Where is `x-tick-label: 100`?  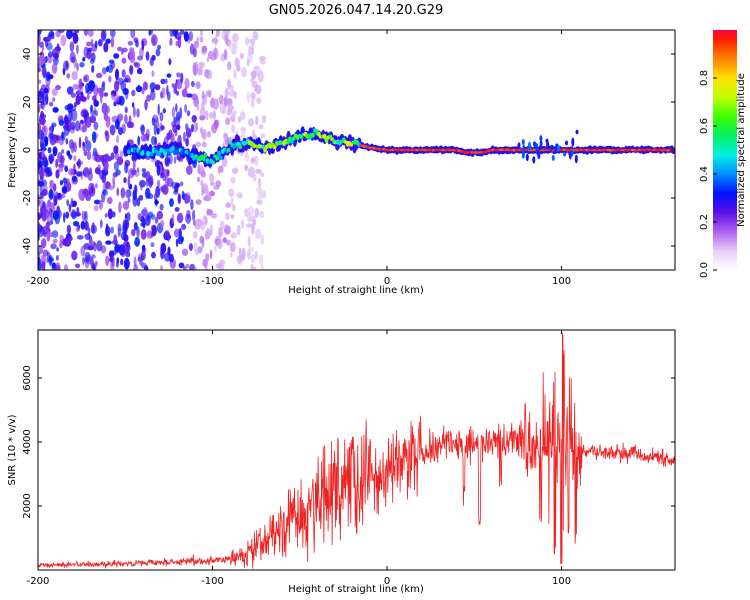 x-tick-label: 100 is located at coordinates (561, 281).